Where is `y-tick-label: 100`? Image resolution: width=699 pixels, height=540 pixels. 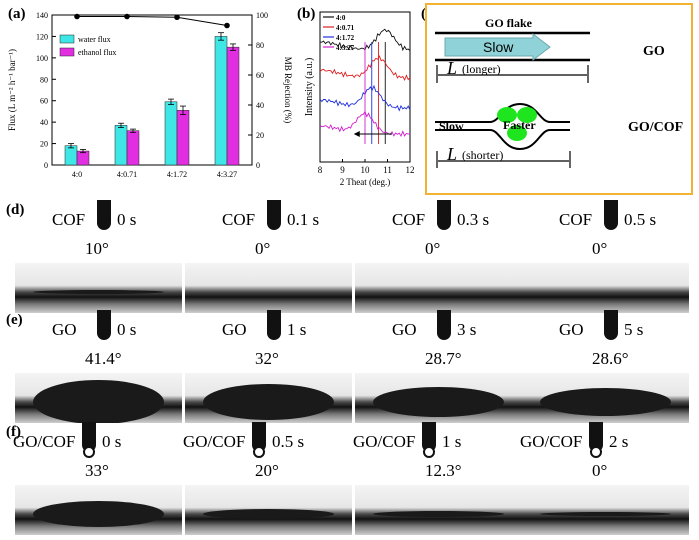 y-tick-label: 100 is located at coordinates (42, 58).